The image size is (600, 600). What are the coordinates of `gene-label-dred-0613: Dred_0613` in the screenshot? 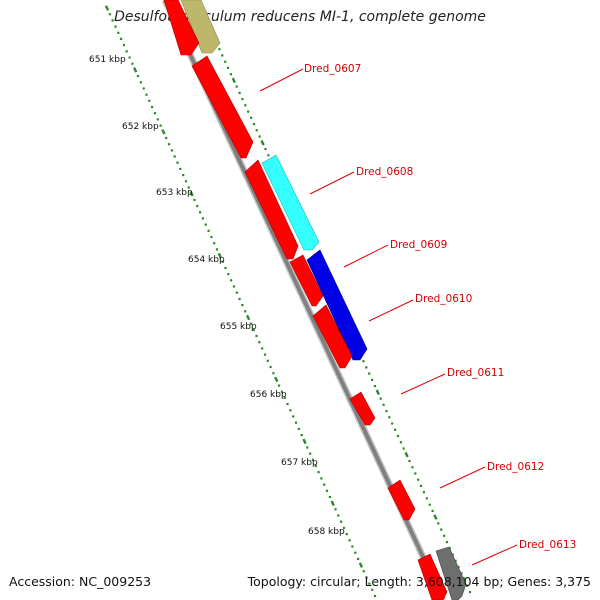 It's located at (547, 545).